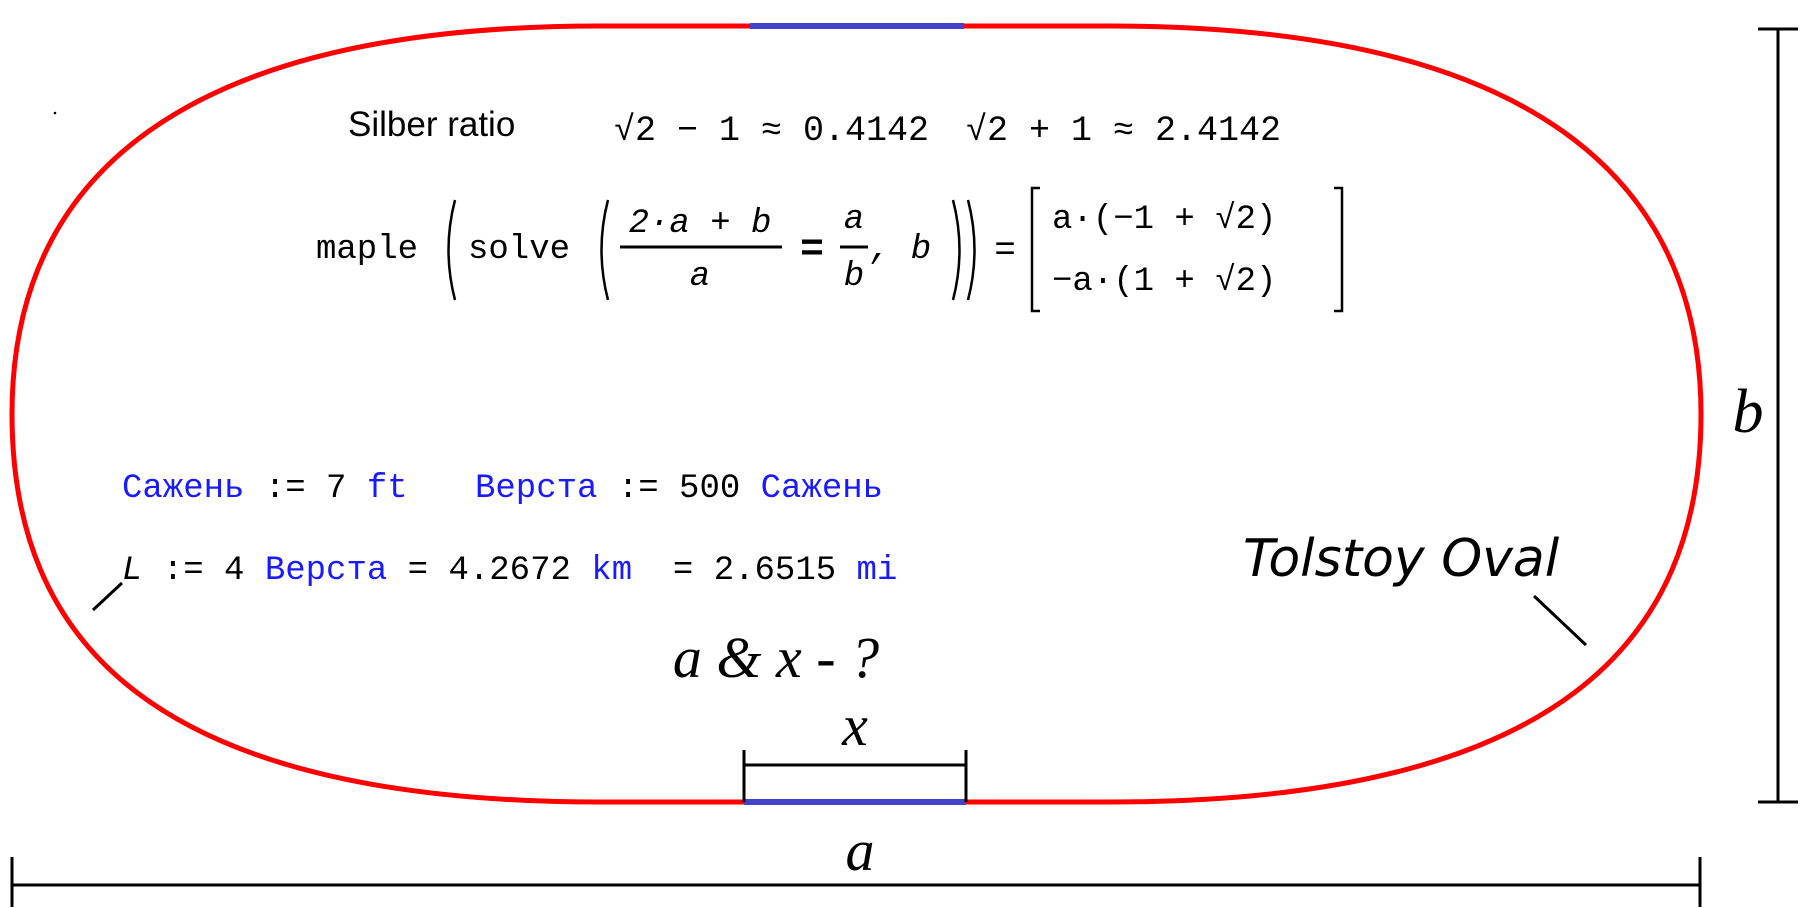  Describe the element at coordinates (431, 124) in the screenshot. I see `silber-ratio-label: Silber ratio` at that location.